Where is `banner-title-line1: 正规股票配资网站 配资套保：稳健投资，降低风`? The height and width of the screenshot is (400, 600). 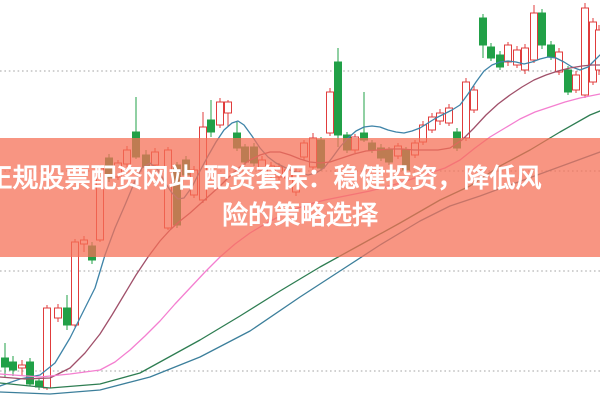 banner-title-line1: 正规股票配资网站 配资套保：稳健投资，降低风 is located at coordinates (271, 178).